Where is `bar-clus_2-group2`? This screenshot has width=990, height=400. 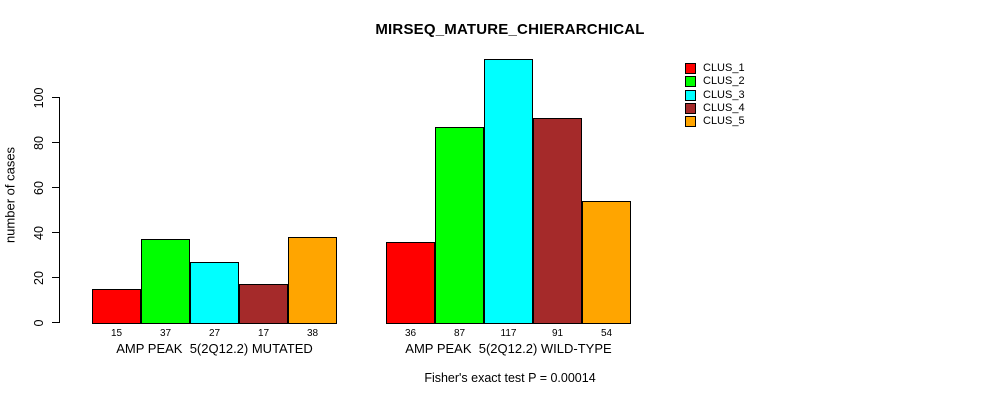
bar-clus_2-group2 is located at coordinates (459, 225).